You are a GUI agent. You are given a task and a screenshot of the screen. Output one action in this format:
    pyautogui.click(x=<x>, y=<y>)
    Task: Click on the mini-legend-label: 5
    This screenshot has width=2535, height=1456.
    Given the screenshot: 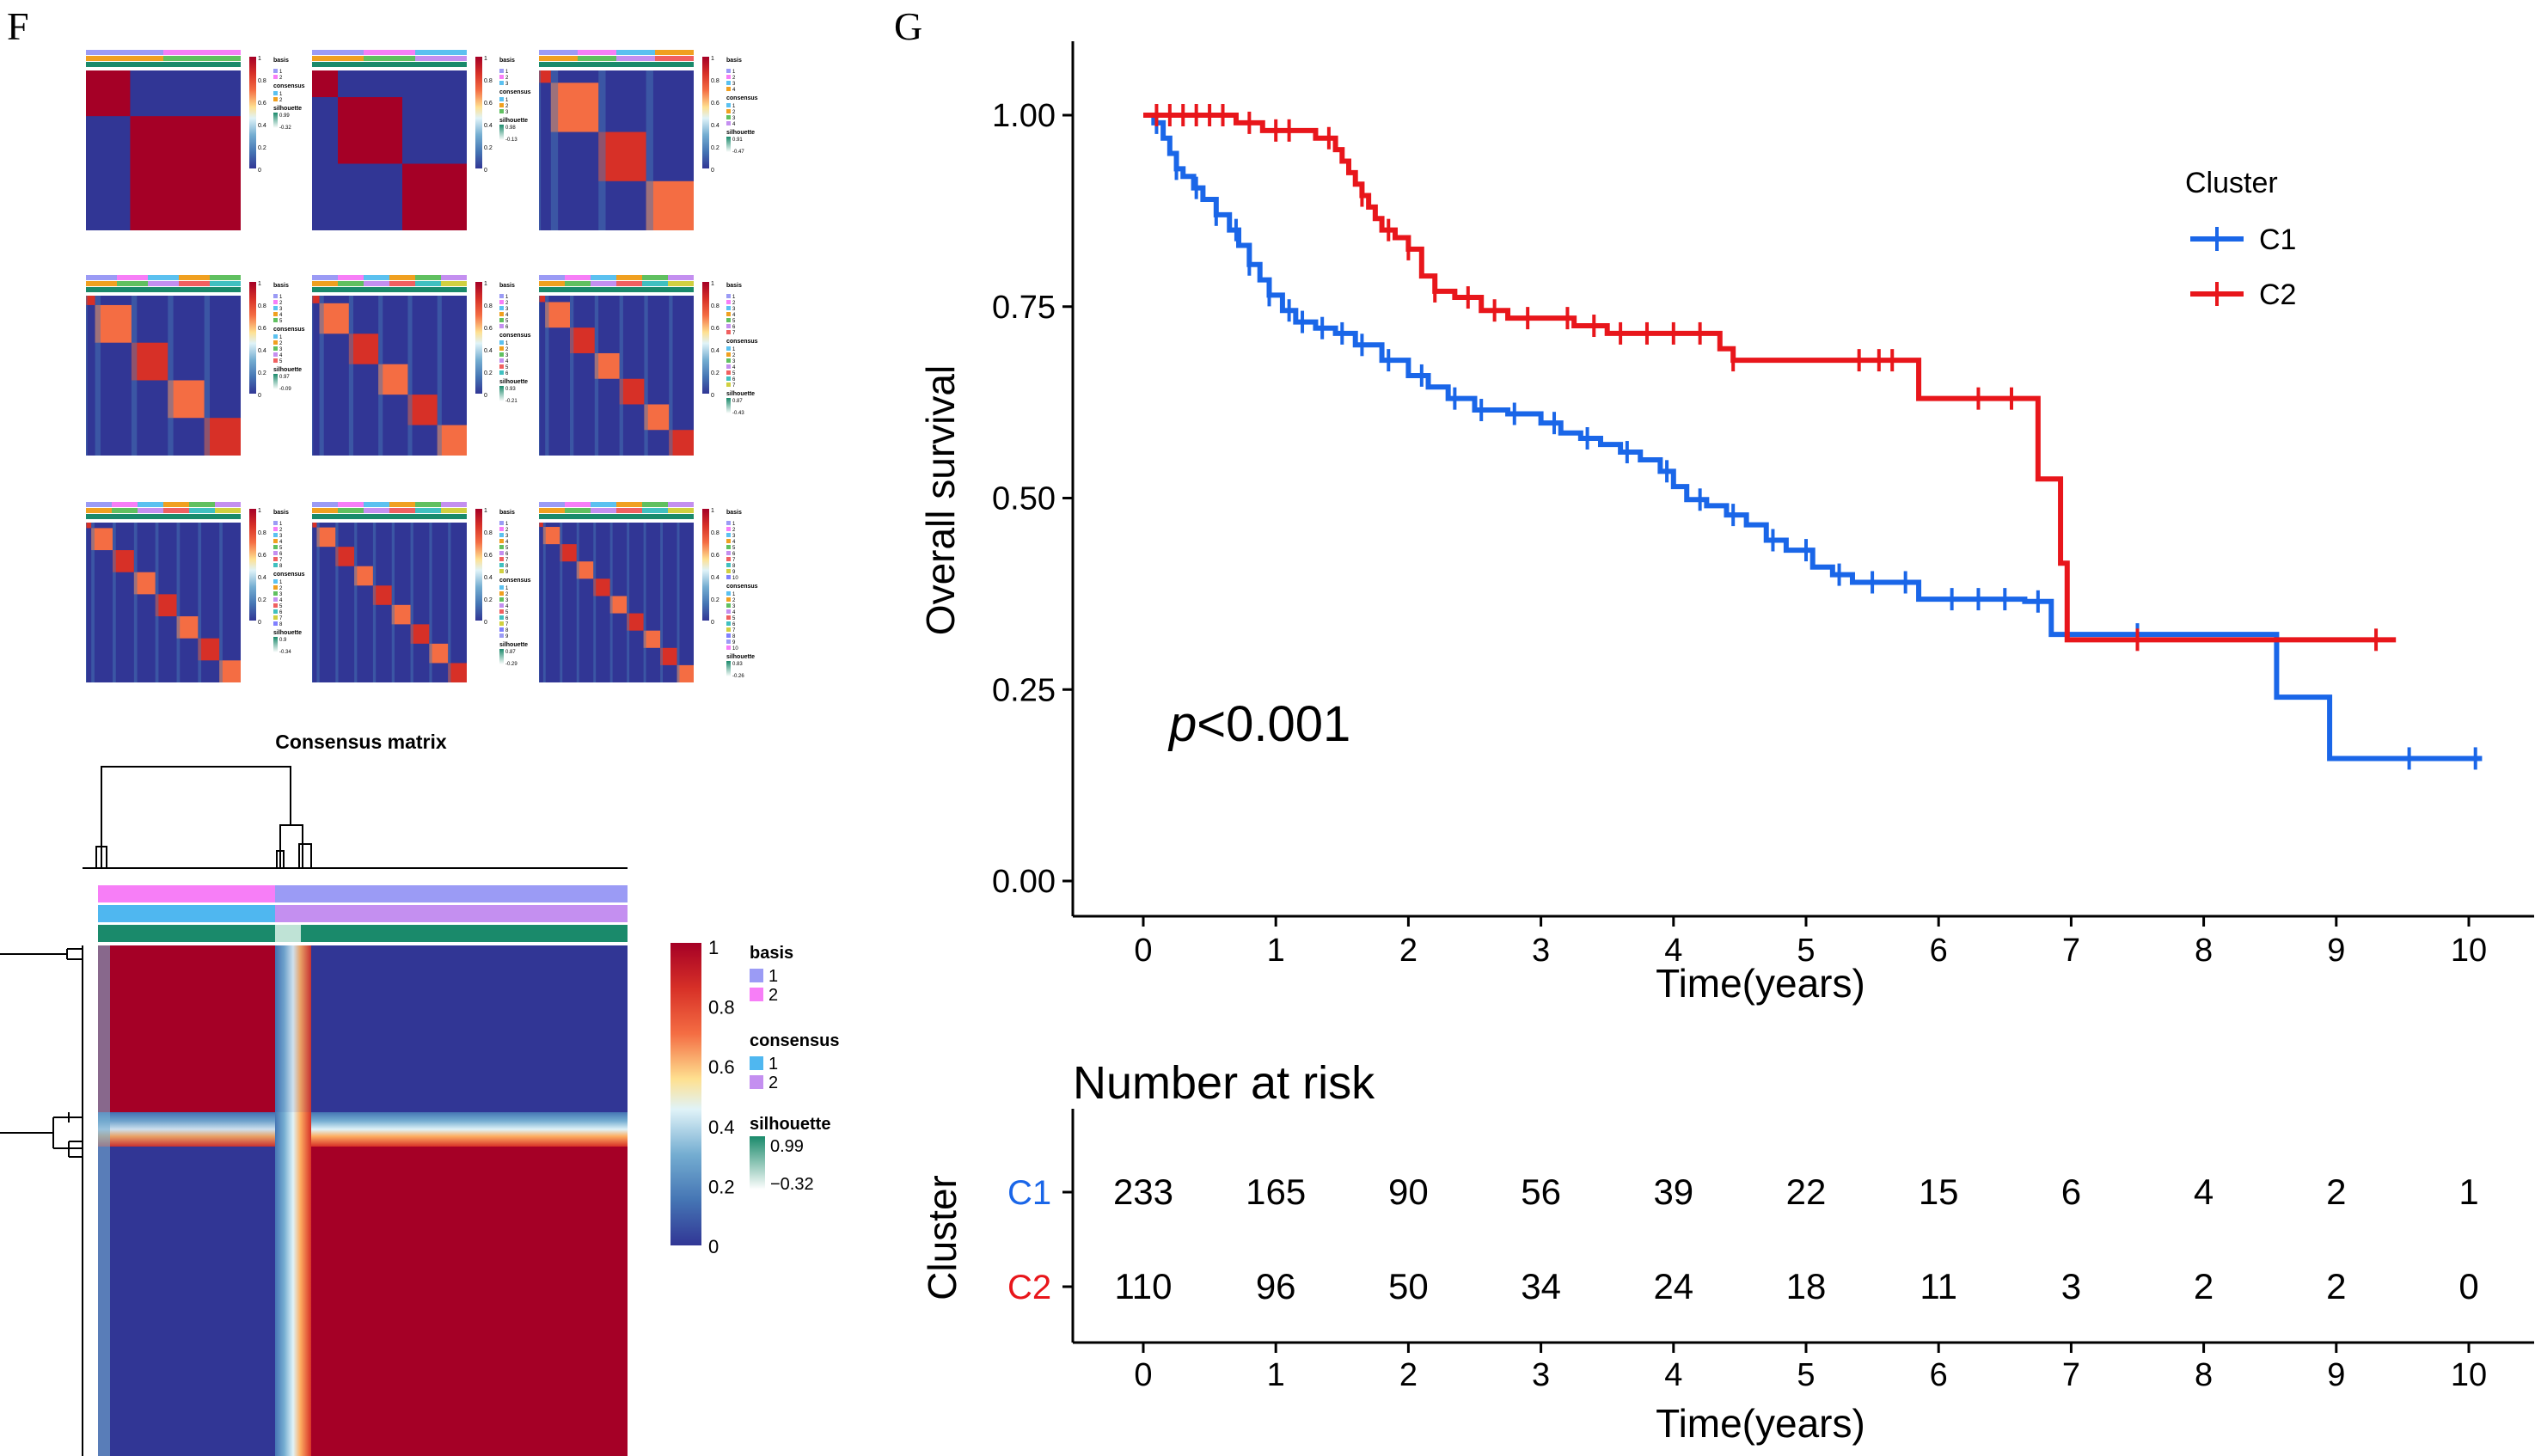 What is the action you would take?
    pyautogui.click(x=734, y=549)
    